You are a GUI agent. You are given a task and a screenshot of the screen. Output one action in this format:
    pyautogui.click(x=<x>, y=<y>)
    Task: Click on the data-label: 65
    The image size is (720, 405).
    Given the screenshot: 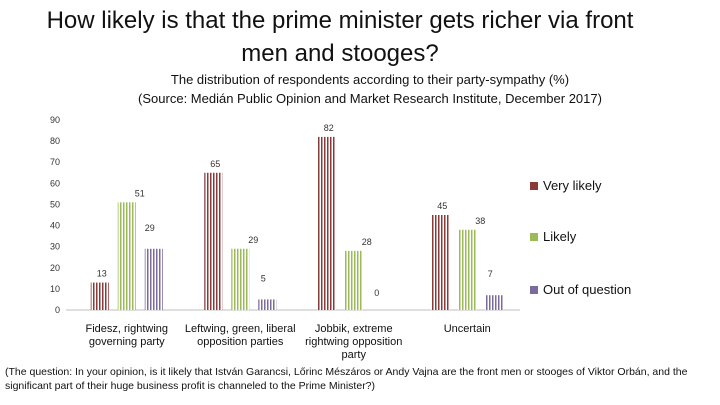 What is the action you would take?
    pyautogui.click(x=215, y=164)
    